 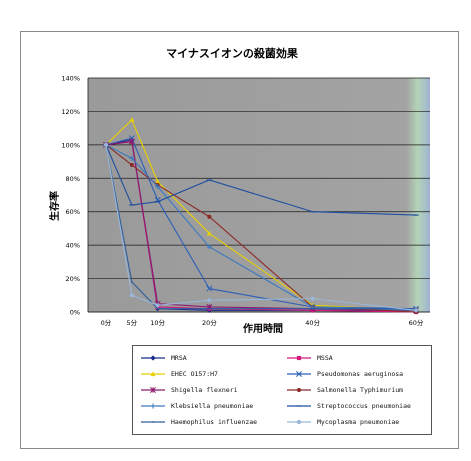 What do you see at coordinates (263, 328) in the screenshot?
I see `x-axis-label: 作用時間` at bounding box center [263, 328].